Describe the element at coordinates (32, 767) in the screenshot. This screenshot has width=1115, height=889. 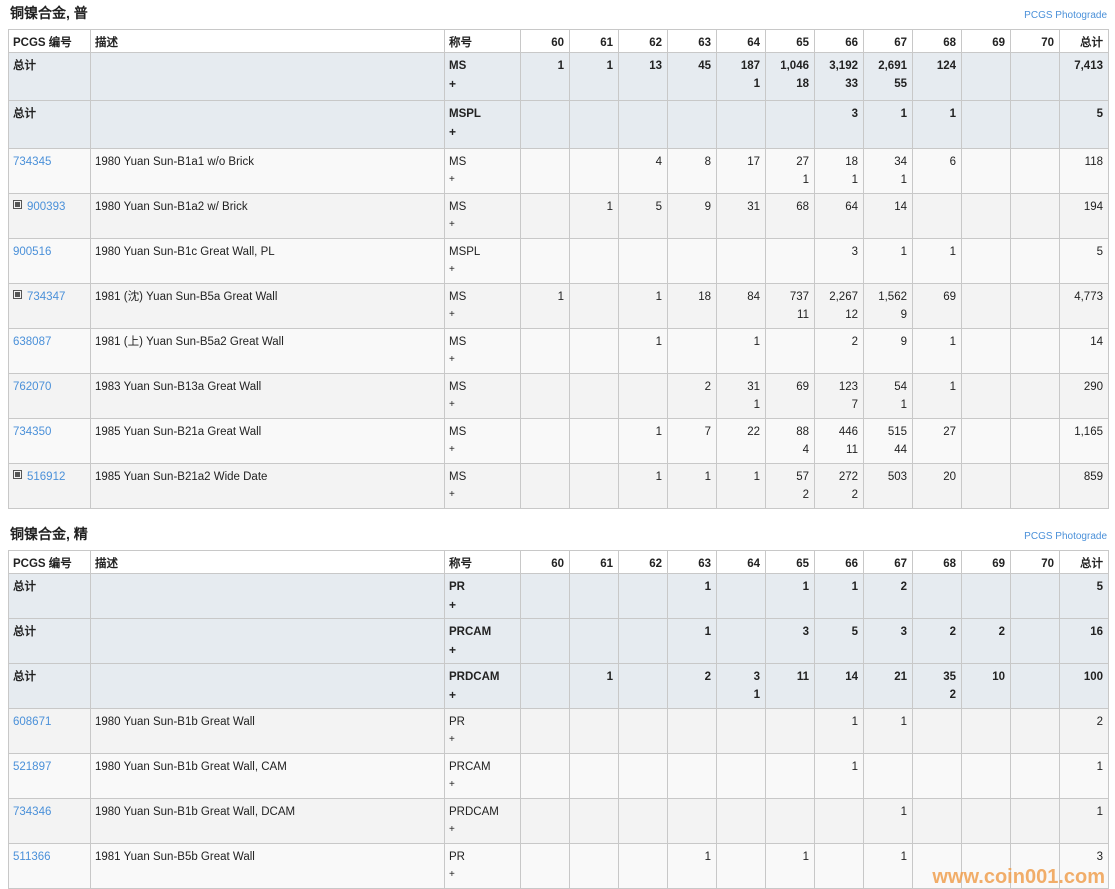
I see `pcgs-number-link: 521897` at that location.